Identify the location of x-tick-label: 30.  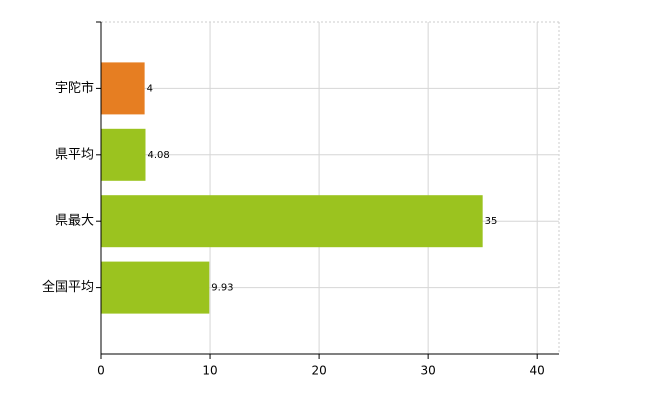
(428, 371).